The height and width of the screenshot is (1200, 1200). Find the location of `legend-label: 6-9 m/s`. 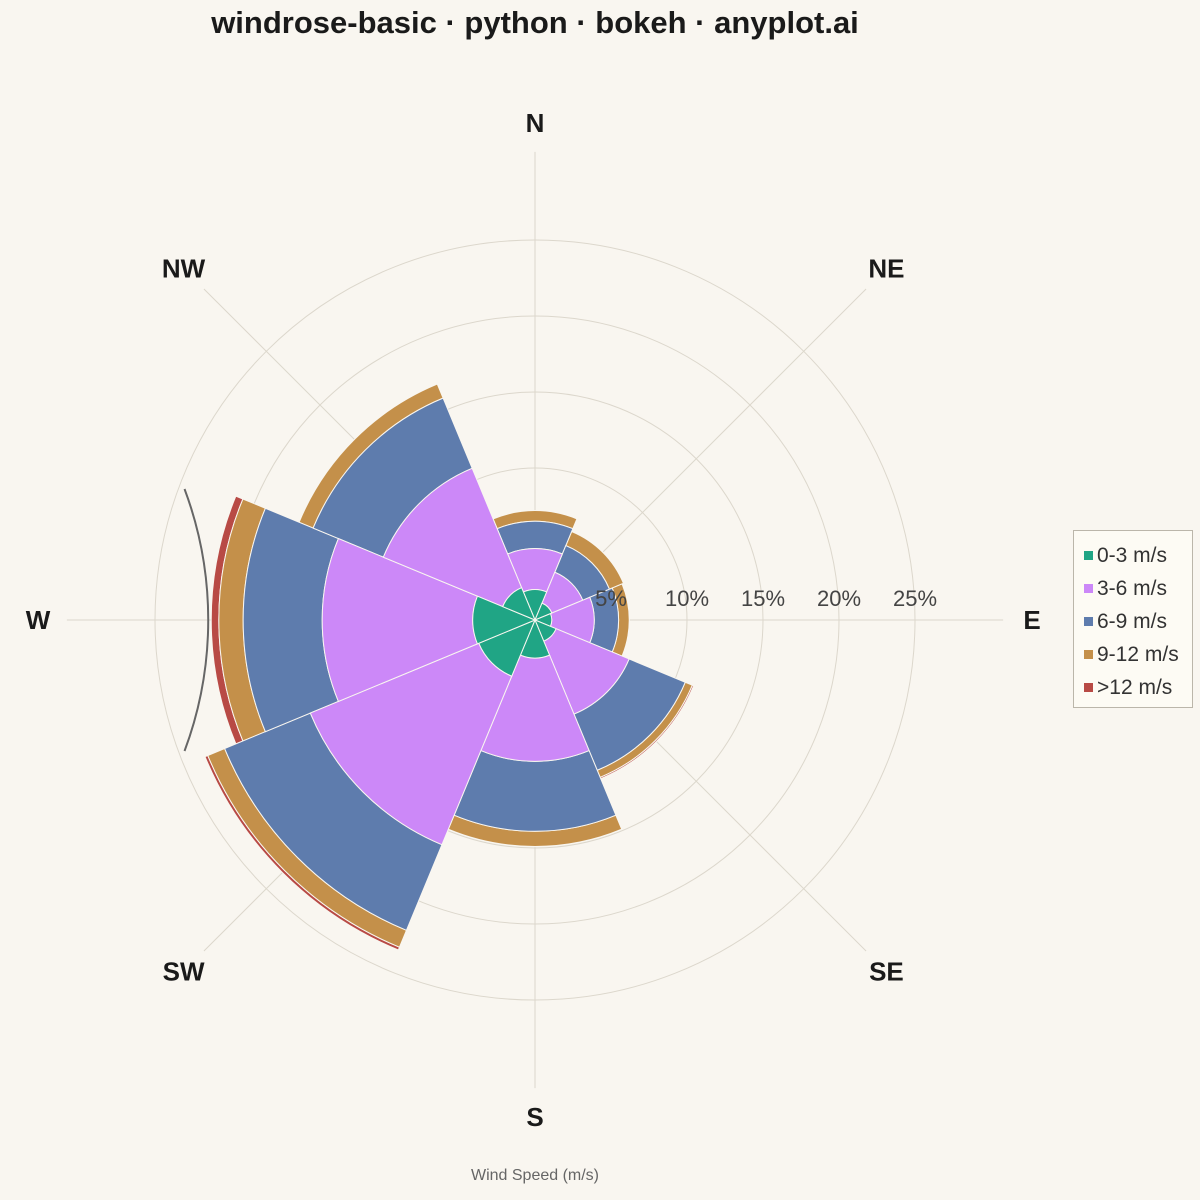

legend-label: 6-9 m/s is located at coordinates (1132, 621).